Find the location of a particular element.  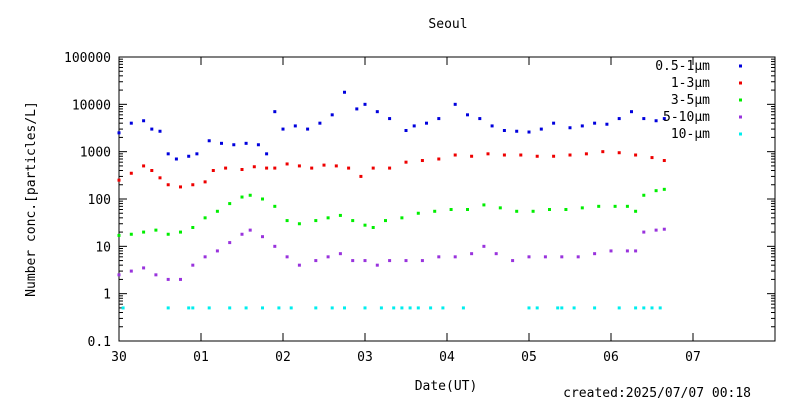

x-tick-label: 30 is located at coordinates (119, 357).